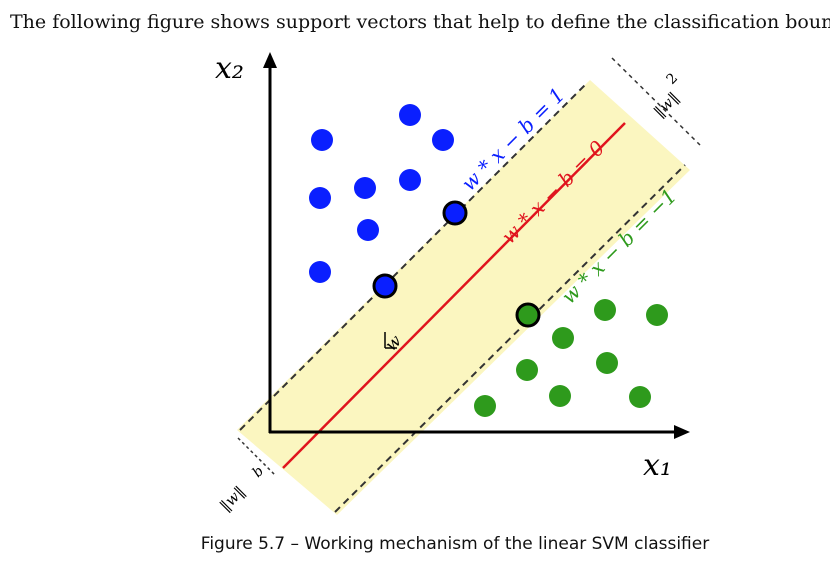  I want to click on margin-width-numerator: 2, so click(673, 79).